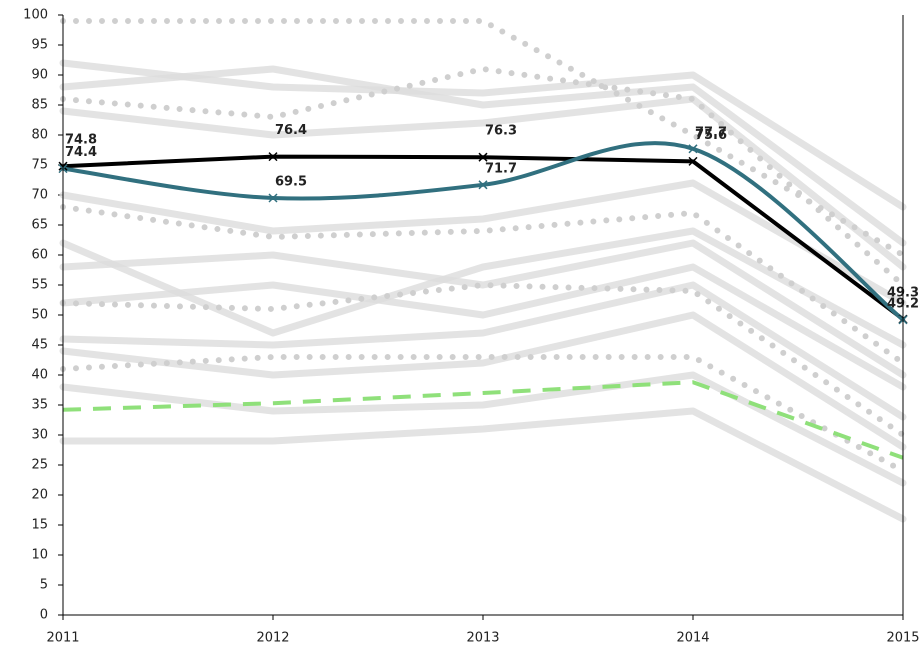  Describe the element at coordinates (291, 182) in the screenshot. I see `data-label: 69.5` at that location.